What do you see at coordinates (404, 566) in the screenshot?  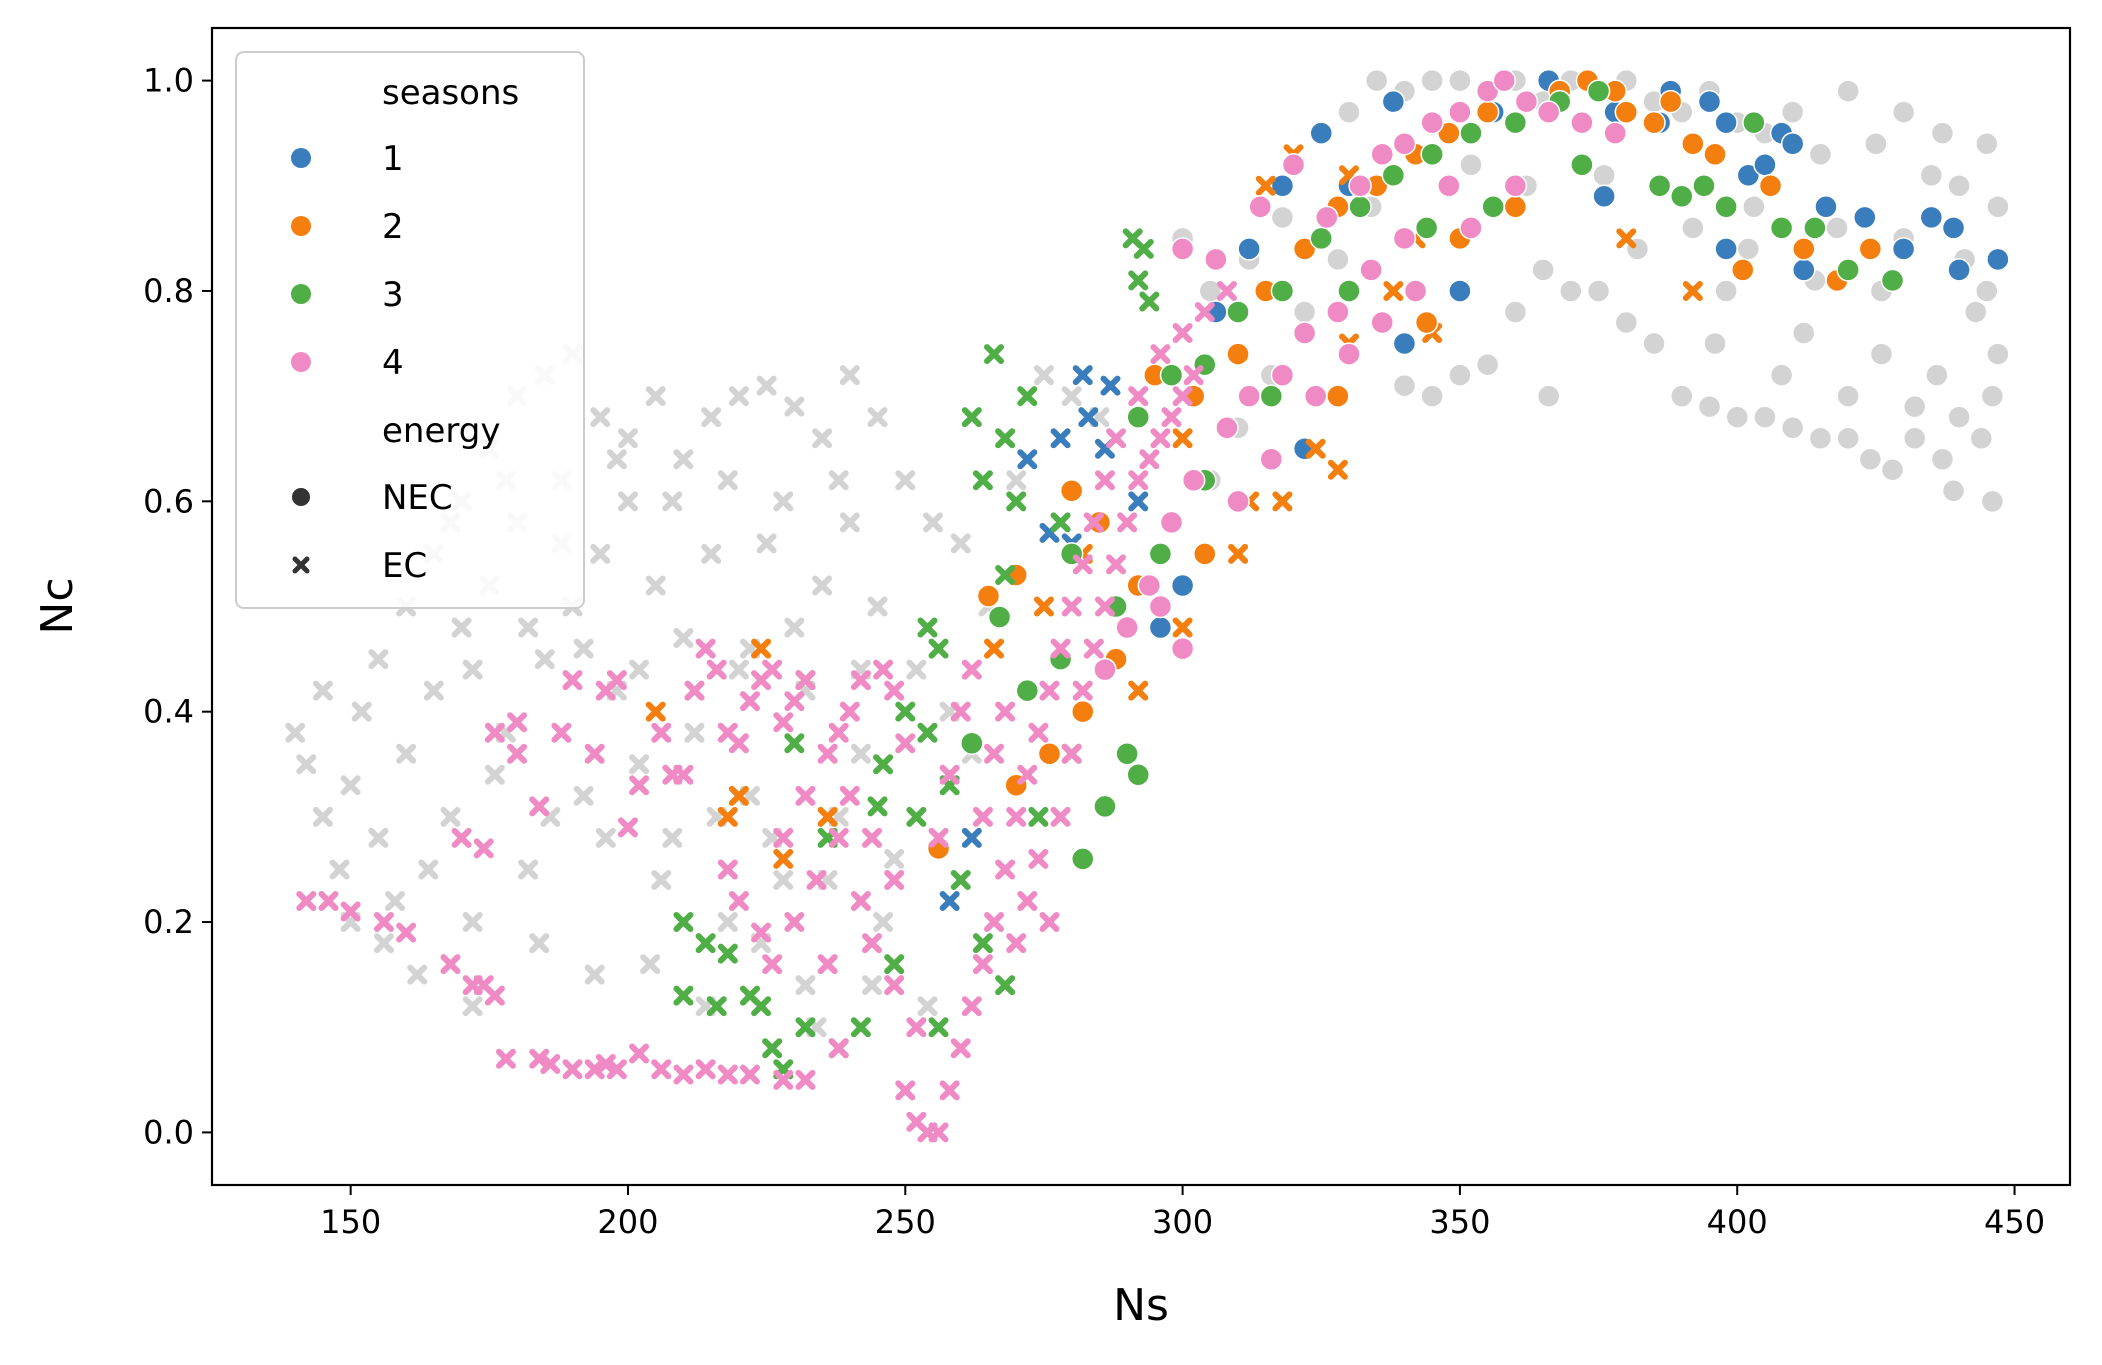 I see `legend-label-ec: EC` at bounding box center [404, 566].